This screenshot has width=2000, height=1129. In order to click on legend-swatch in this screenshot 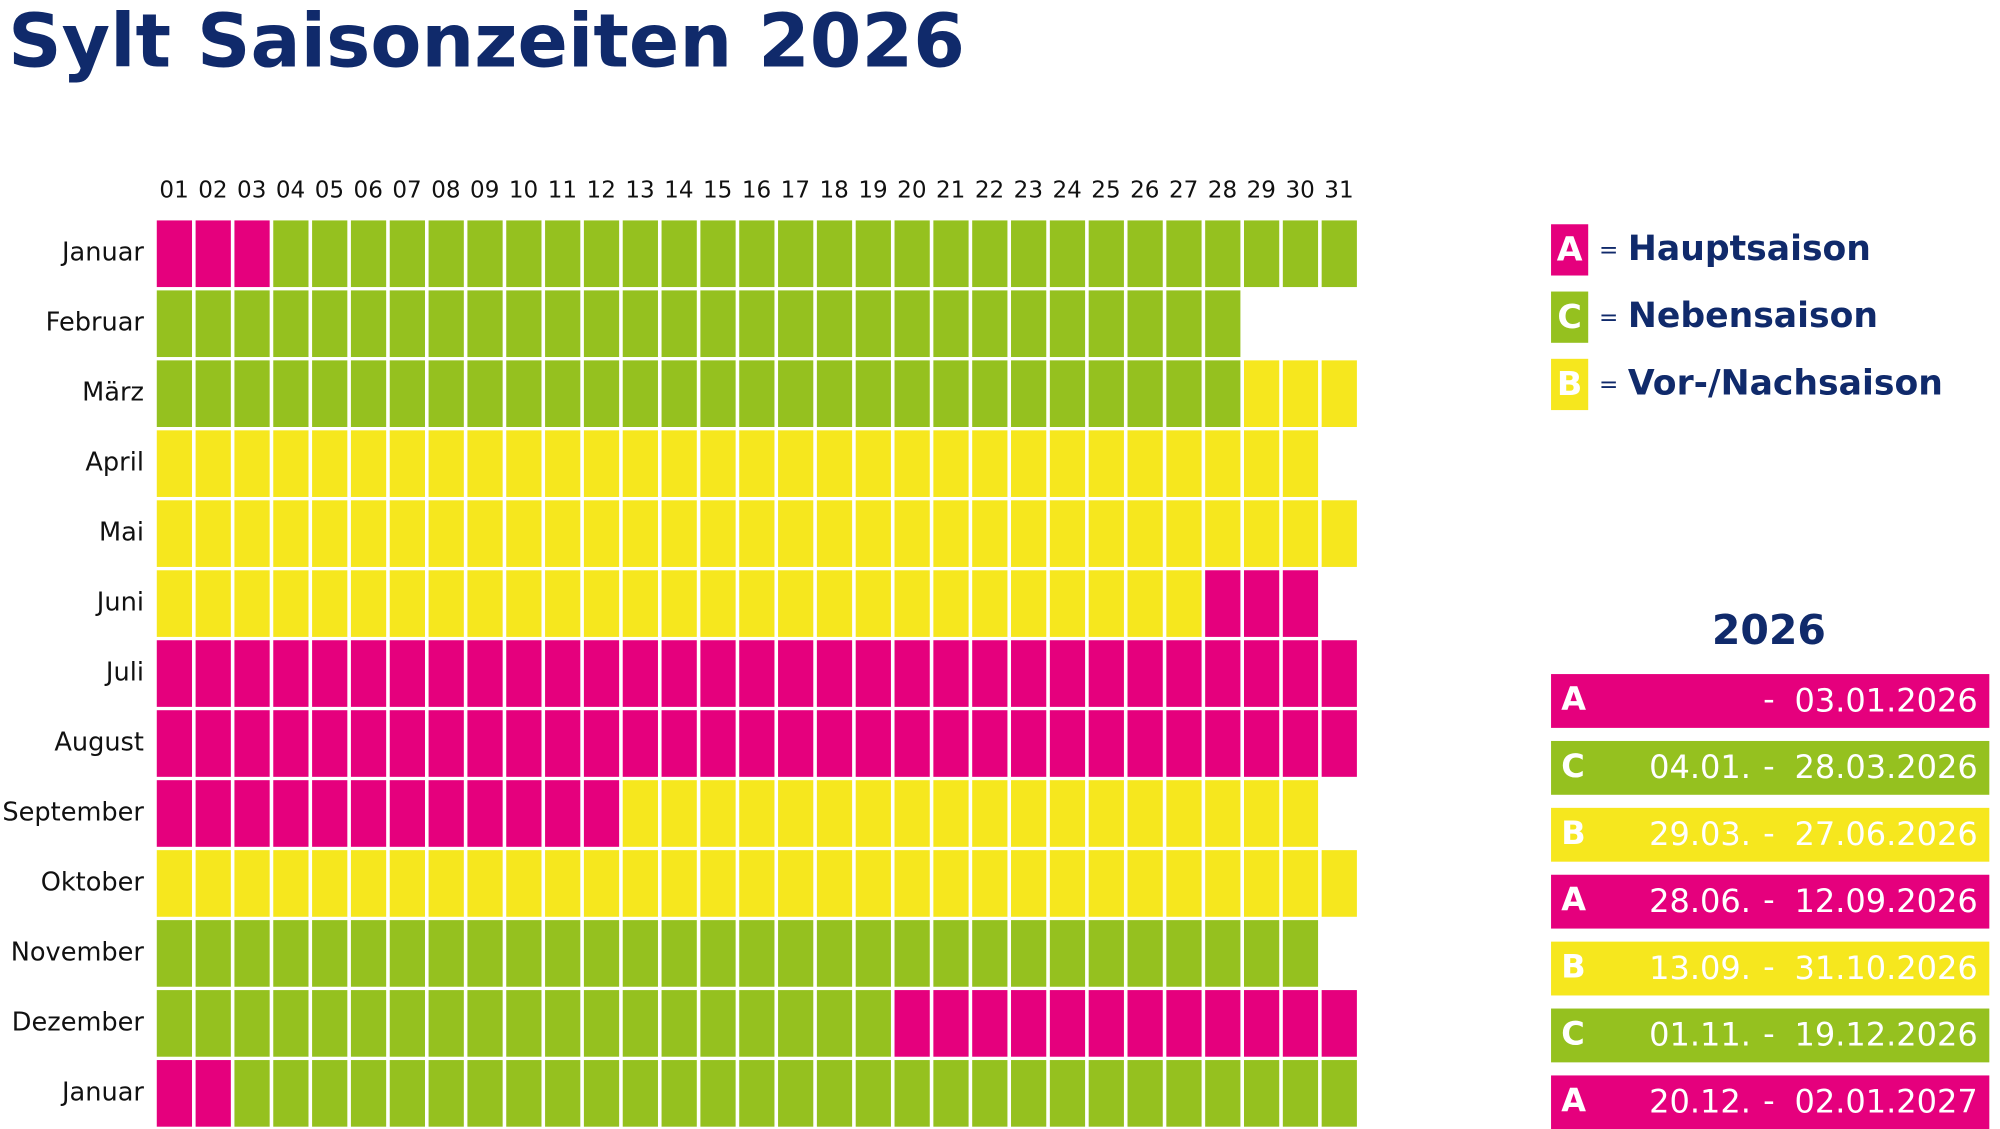, I will do `click(1570, 250)`.